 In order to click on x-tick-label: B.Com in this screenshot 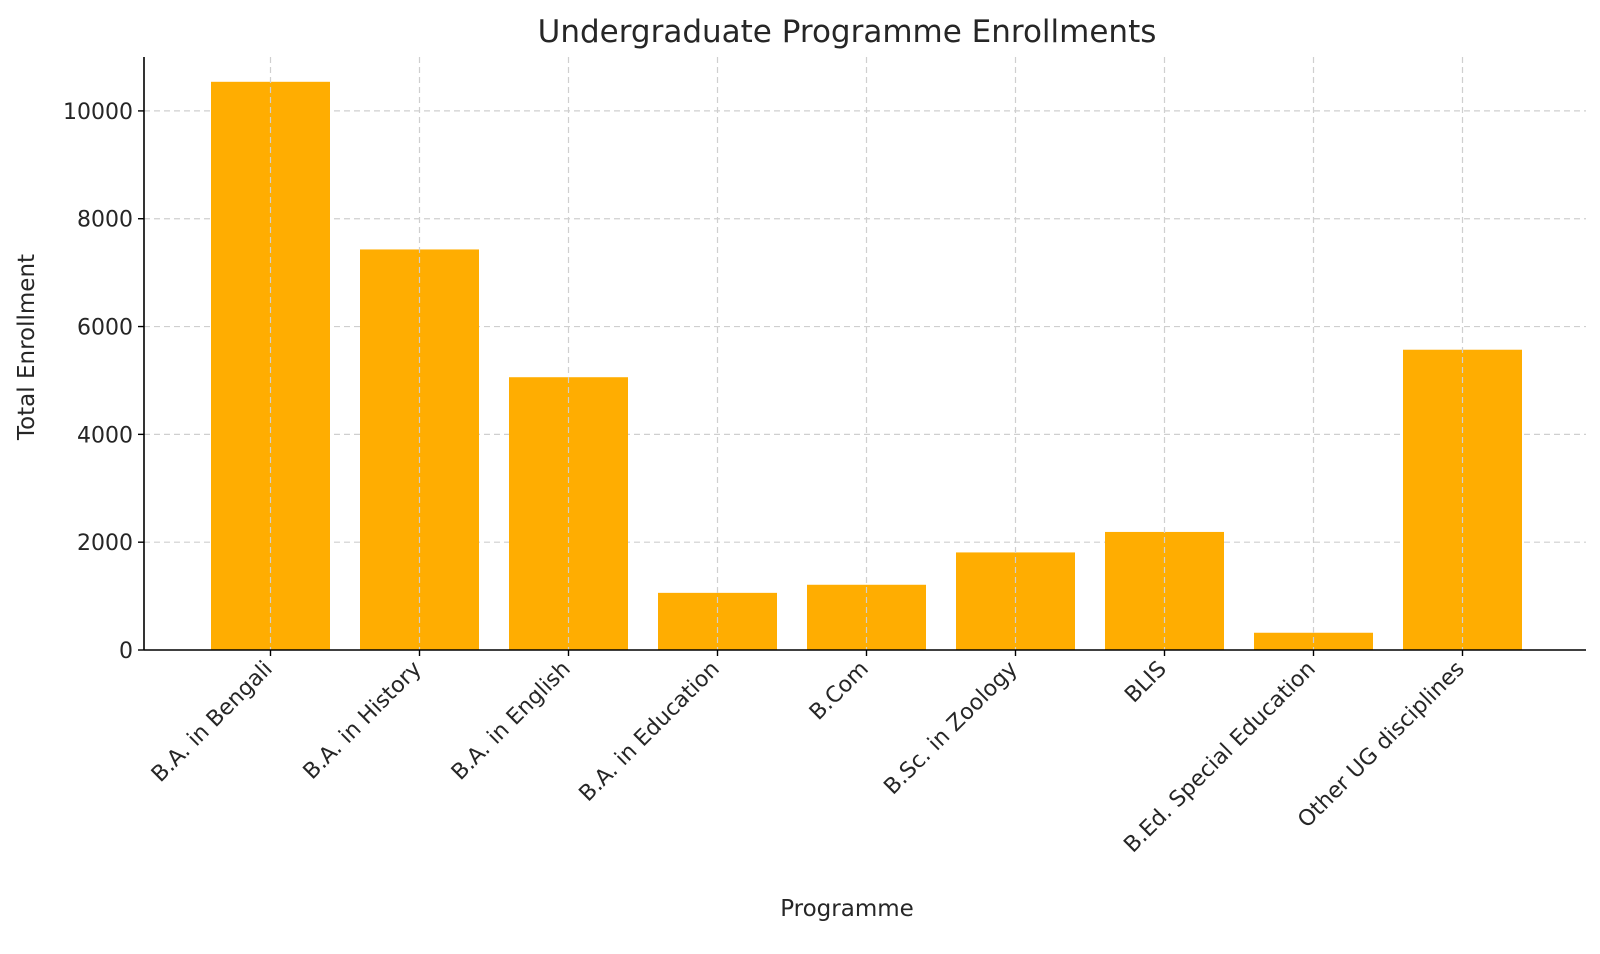, I will do `click(839, 691)`.